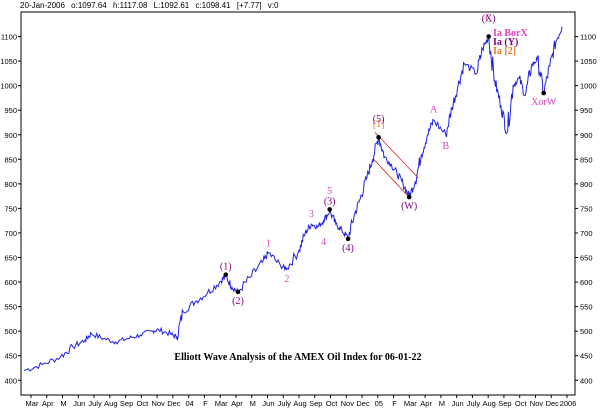 The height and width of the screenshot is (411, 600). Describe the element at coordinates (323, 242) in the screenshot. I see `wave-label: 4` at that location.